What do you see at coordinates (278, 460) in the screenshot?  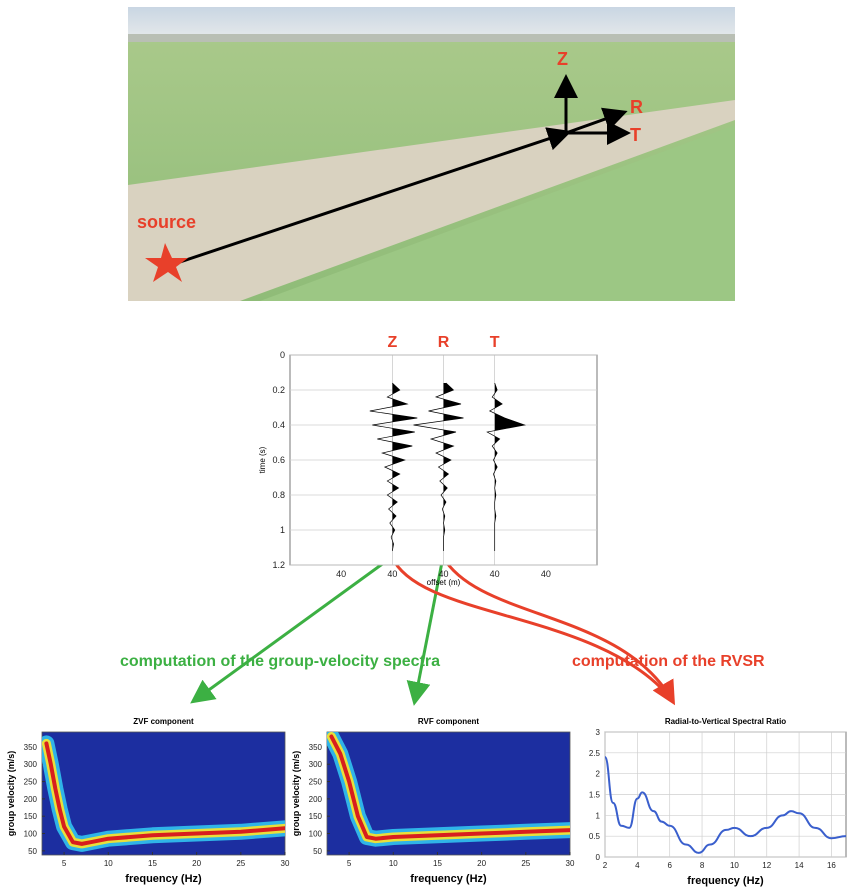 I see `y-tick-label: 0.6` at bounding box center [278, 460].